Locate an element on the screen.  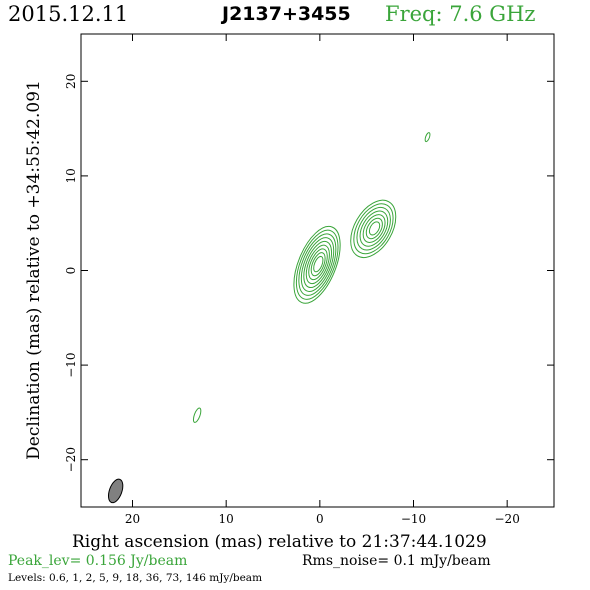
beam-ellipse is located at coordinates (115, 491).